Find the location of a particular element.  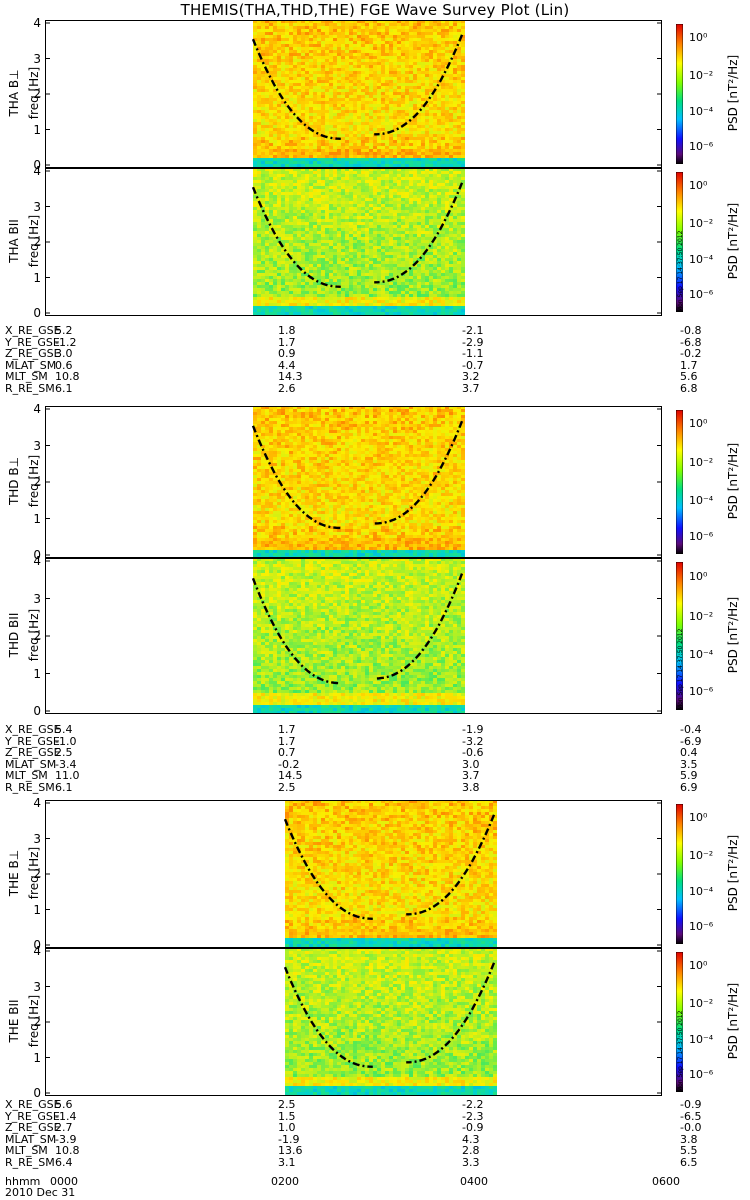

orbit-param-value: 13.6 is located at coordinates (290, 1151).